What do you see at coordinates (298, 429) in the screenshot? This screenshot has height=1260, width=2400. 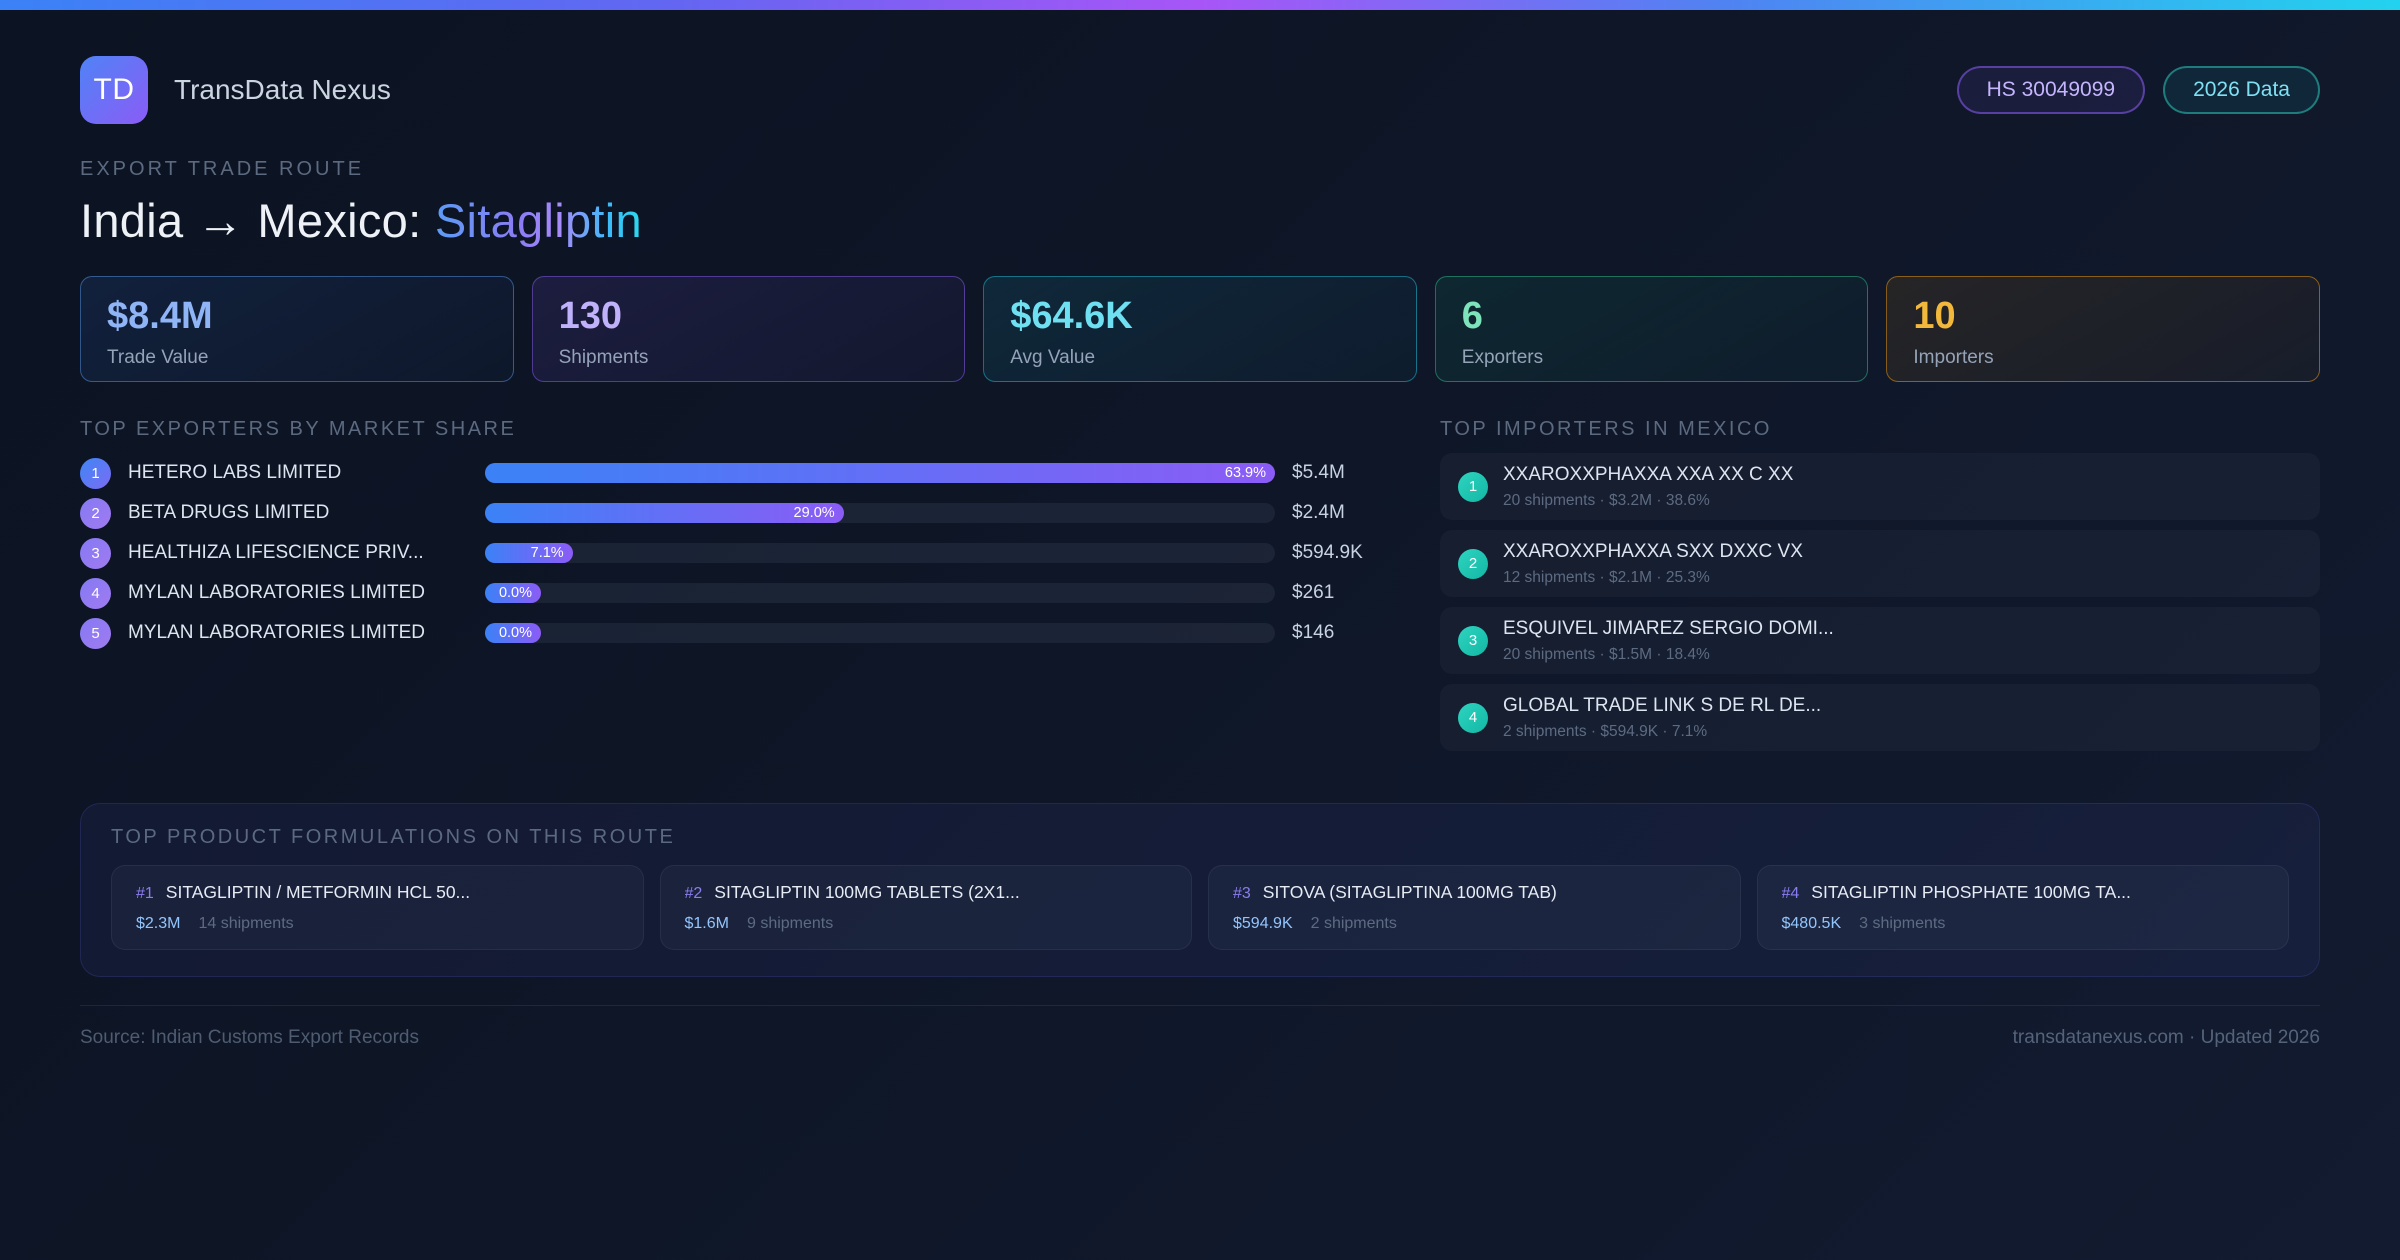 I see `exporters-section-title: TOP EXPORTERS BY MARKET SHARE` at bounding box center [298, 429].